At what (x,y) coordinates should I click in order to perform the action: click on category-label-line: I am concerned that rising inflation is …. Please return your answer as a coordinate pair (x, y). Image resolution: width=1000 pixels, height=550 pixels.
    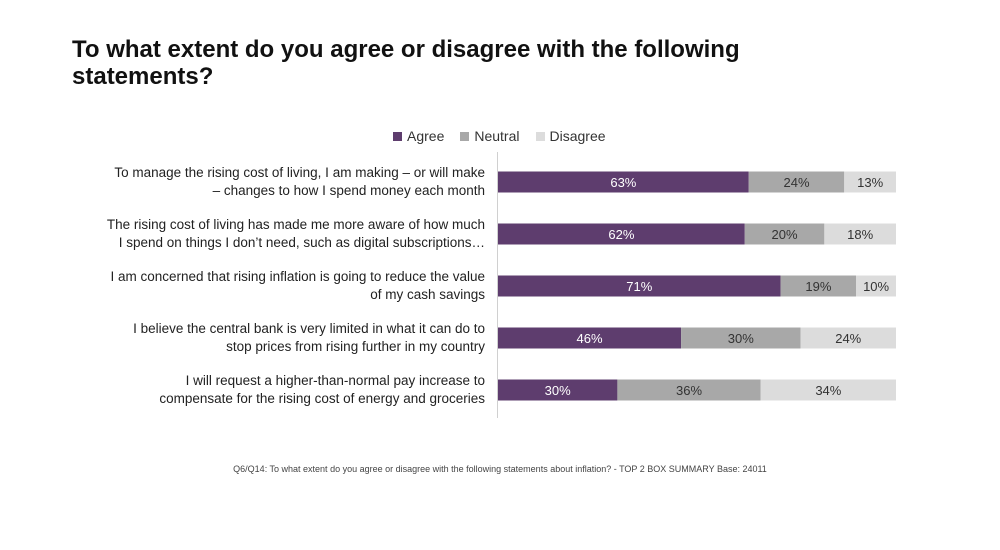
    Looking at the image, I should click on (297, 276).